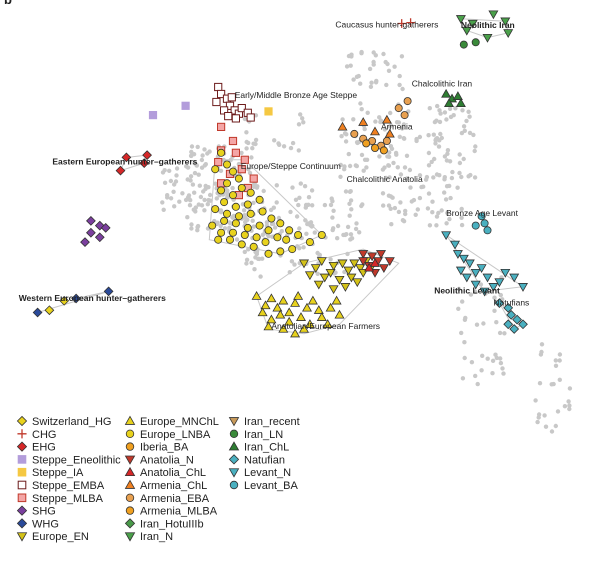 This screenshot has height=565, width=606. Describe the element at coordinates (8, 3) in the screenshot. I see `panel-letter: b` at that location.